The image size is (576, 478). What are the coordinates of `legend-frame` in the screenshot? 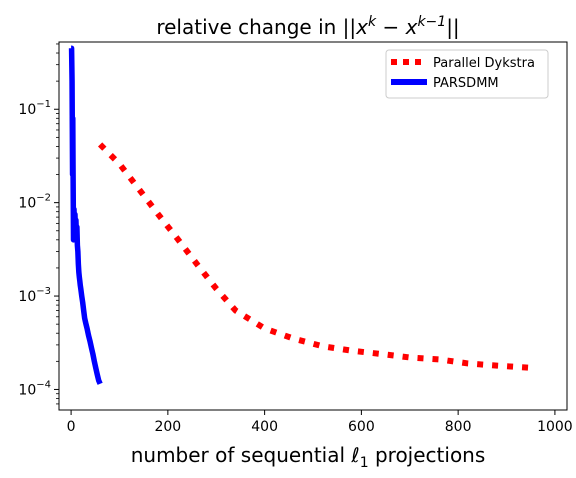 It's located at (467, 74).